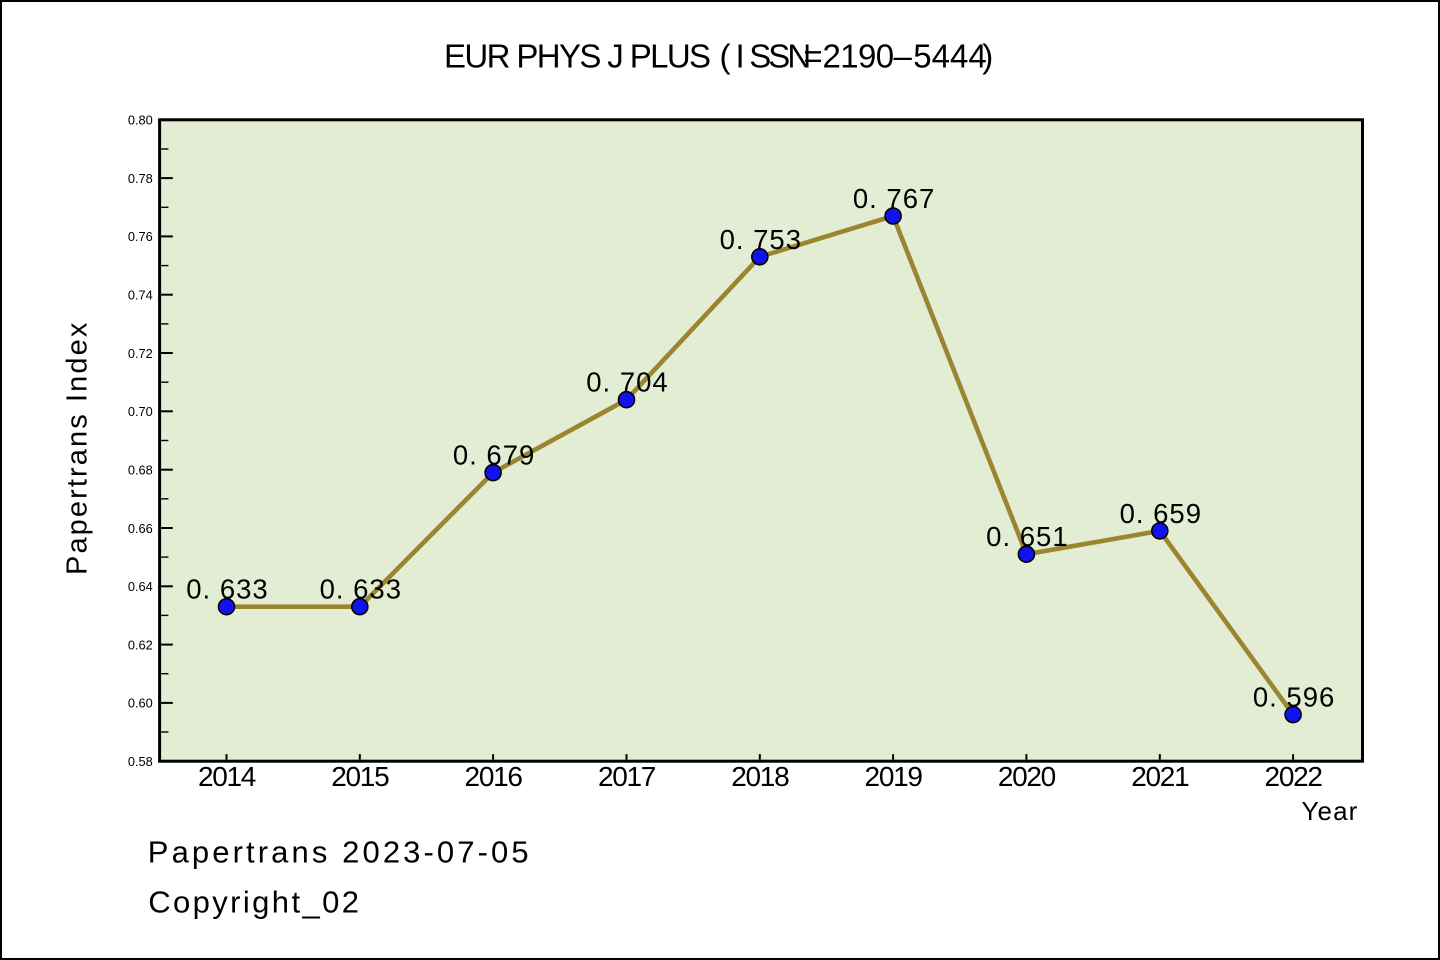 This screenshot has width=1440, height=960. What do you see at coordinates (360, 776) in the screenshot?
I see `svg-text: 2015` at bounding box center [360, 776].